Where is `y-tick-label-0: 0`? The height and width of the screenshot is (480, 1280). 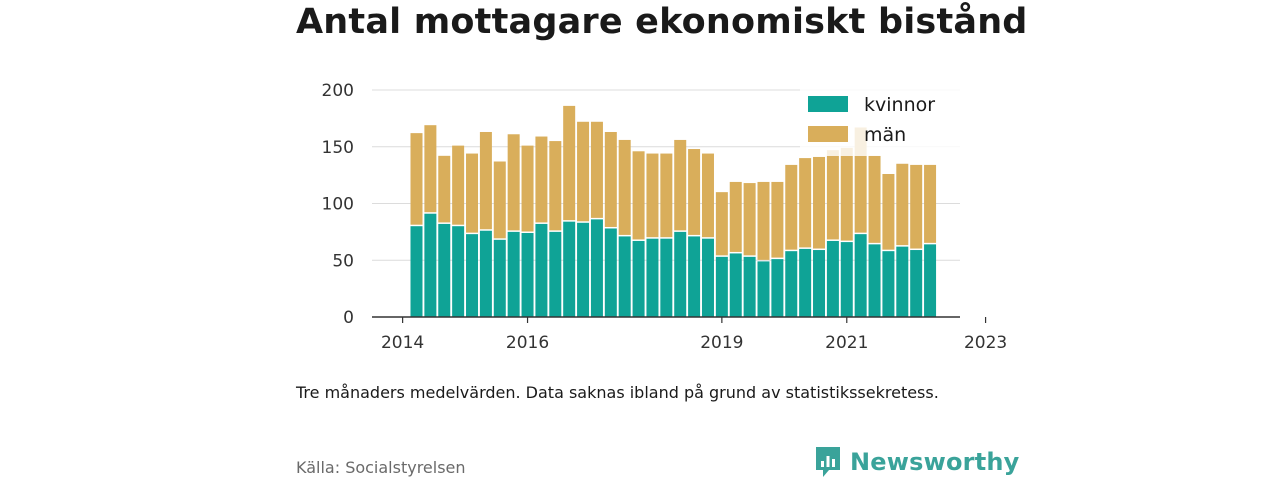 y-tick-label-0: 0 is located at coordinates (348, 318).